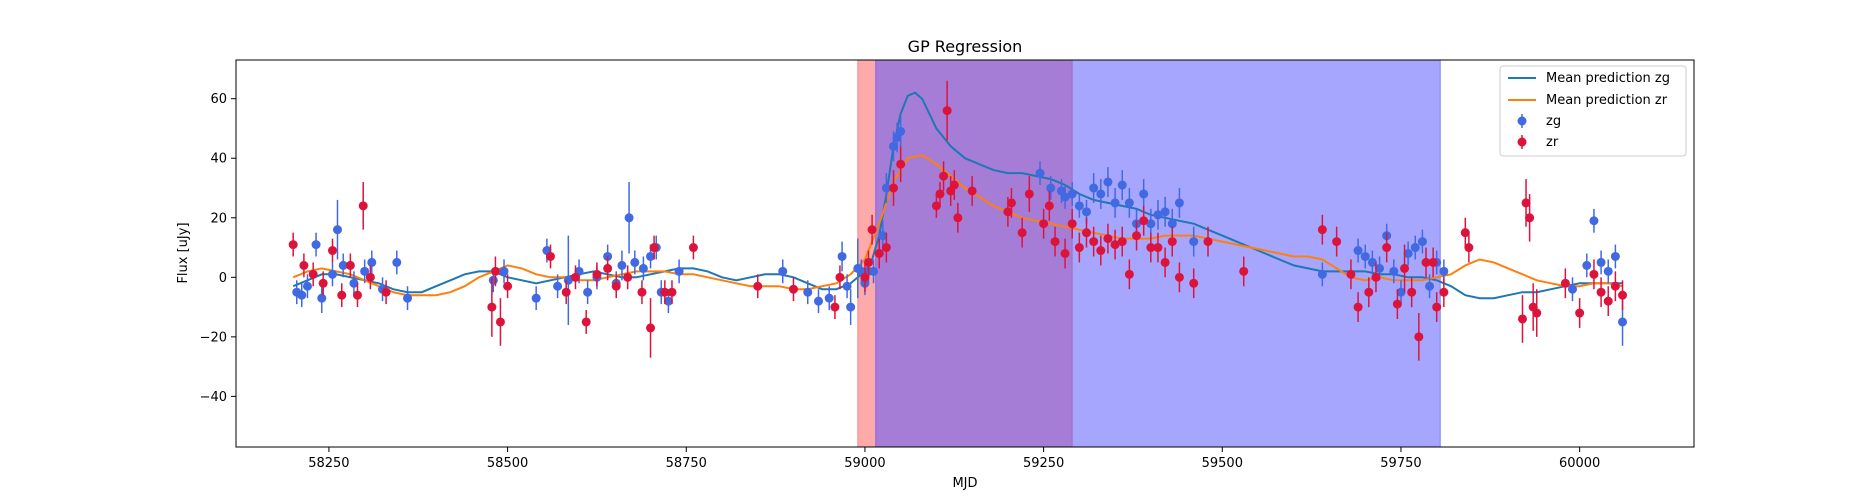  Describe the element at coordinates (1593, 111) in the screenshot. I see `legend-box` at that location.